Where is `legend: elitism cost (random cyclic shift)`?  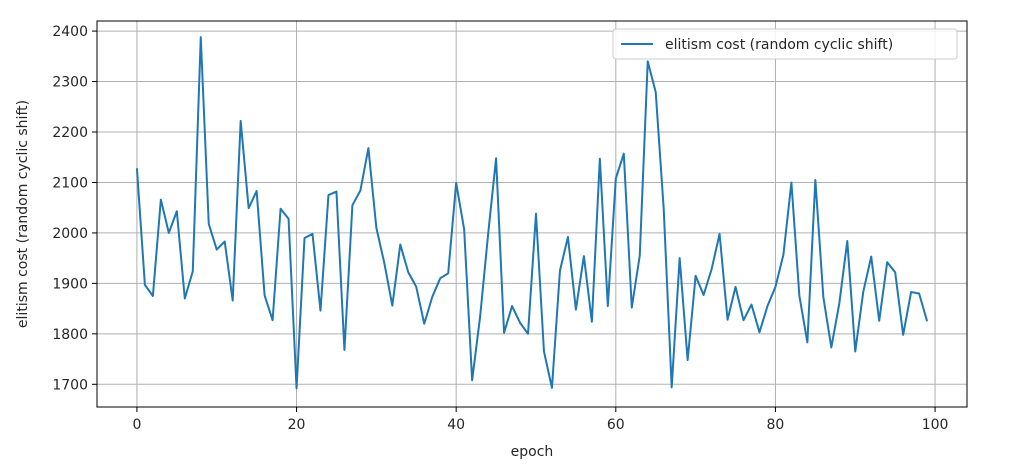
legend: elitism cost (random cyclic shift) is located at coordinates (785, 44).